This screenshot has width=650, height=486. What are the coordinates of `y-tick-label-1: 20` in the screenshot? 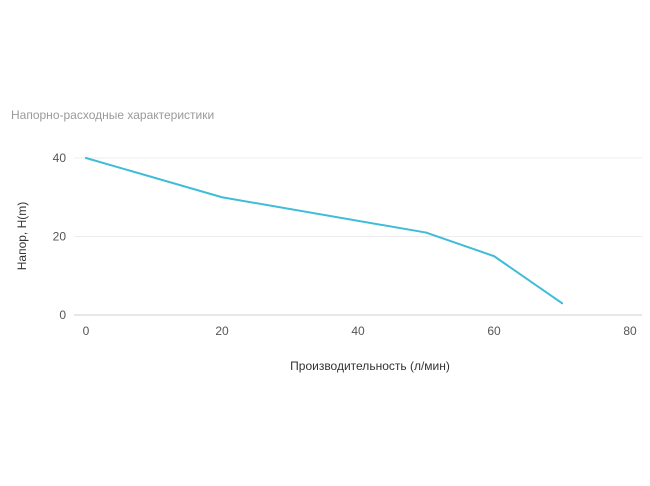 It's located at (60, 237).